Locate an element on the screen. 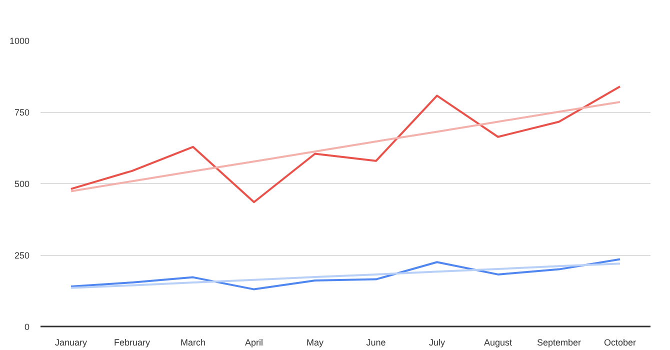 The image size is (670, 350). y-tick-label: 250 is located at coordinates (22, 255).